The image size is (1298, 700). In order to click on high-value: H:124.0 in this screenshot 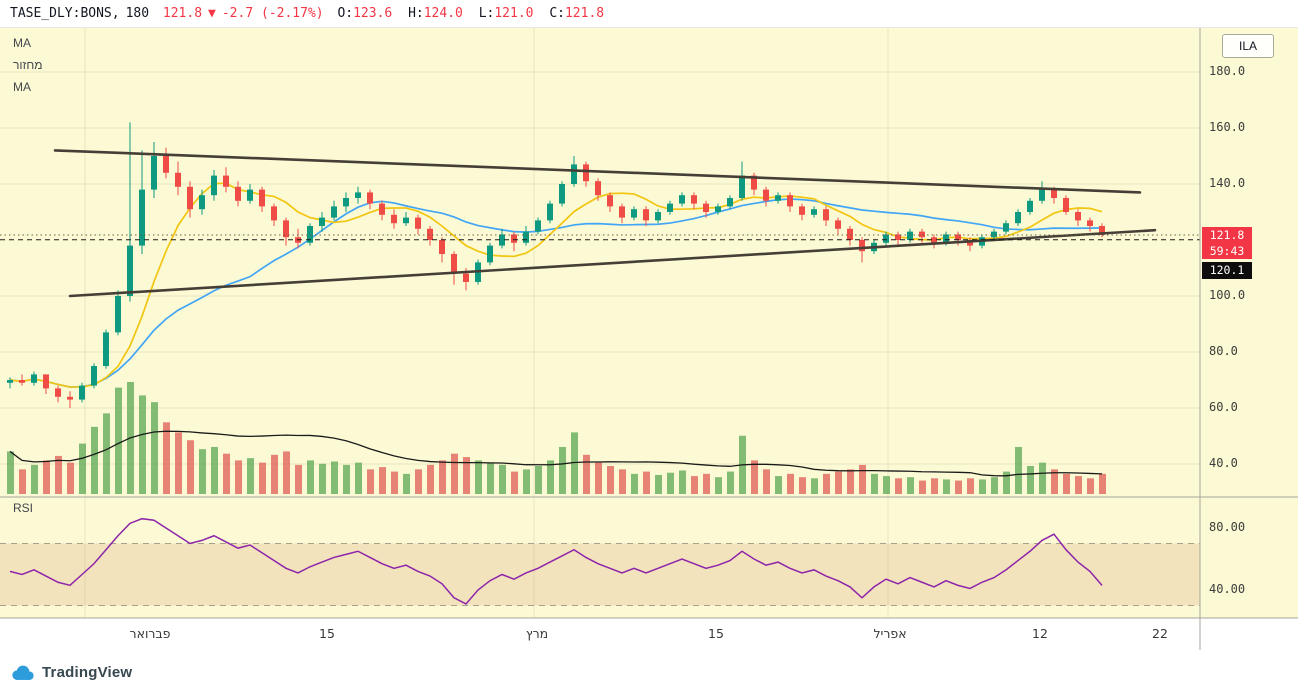, I will do `click(435, 13)`.